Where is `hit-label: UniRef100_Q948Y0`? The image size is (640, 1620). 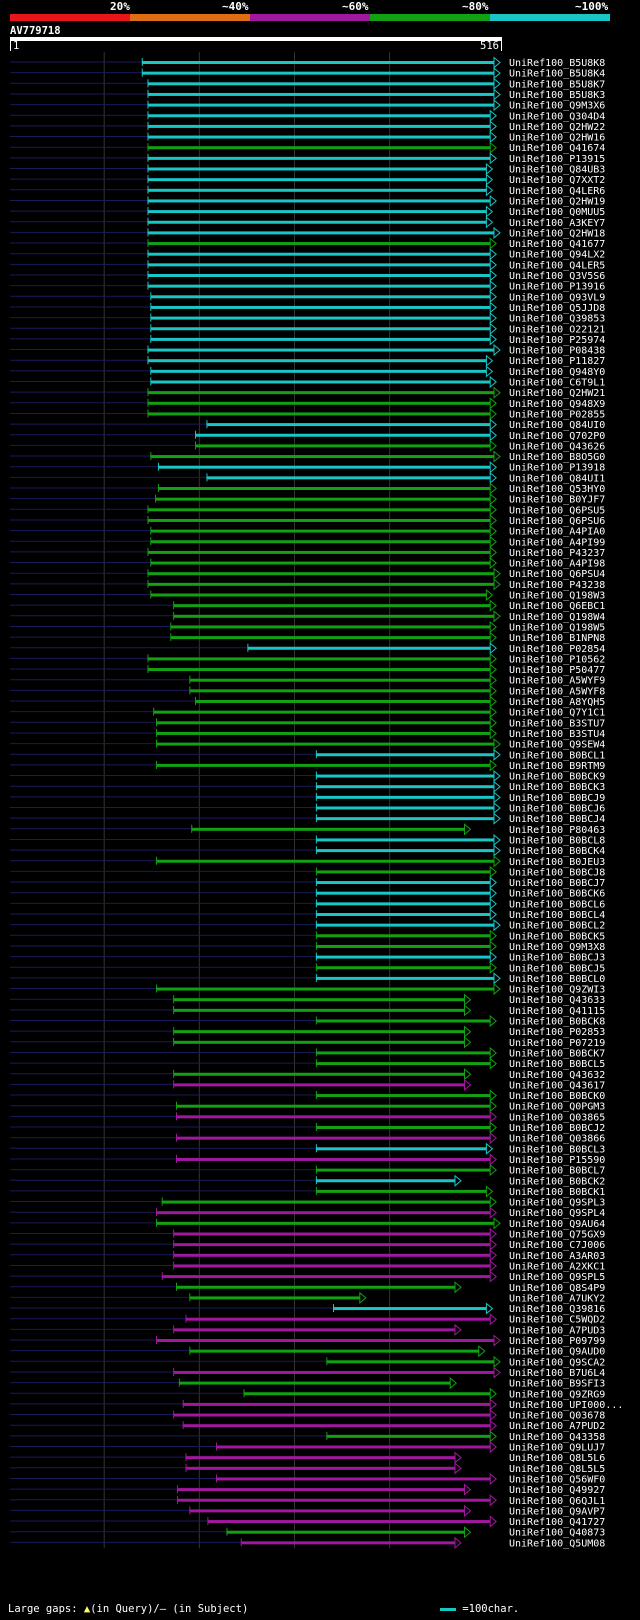
hit-label: UniRef100_Q948Y0 is located at coordinates (557, 372).